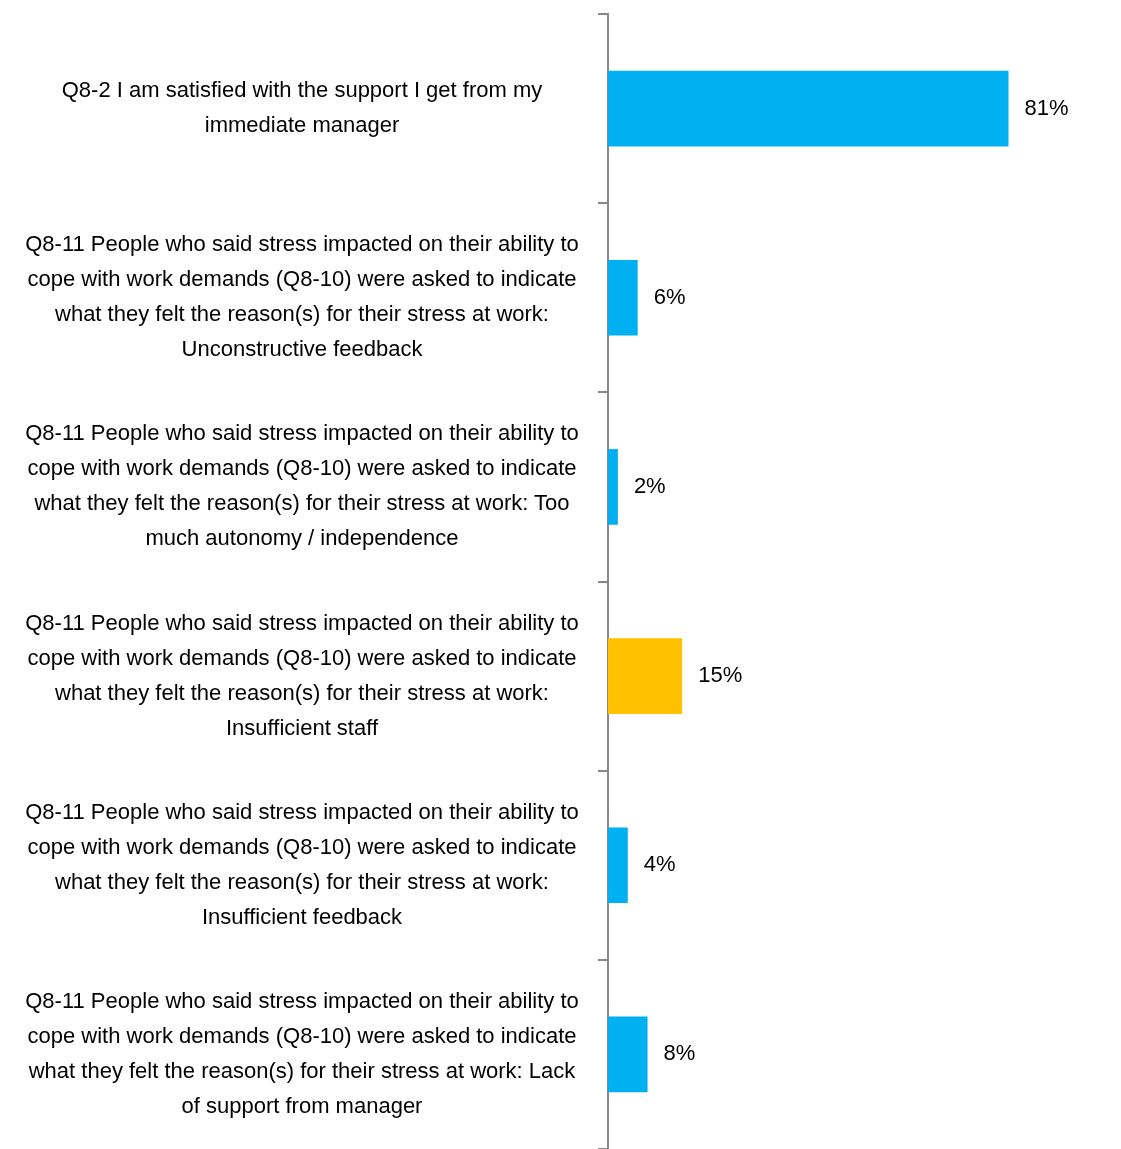 The image size is (1121, 1149). What do you see at coordinates (659, 864) in the screenshot?
I see `data-label: 4%` at bounding box center [659, 864].